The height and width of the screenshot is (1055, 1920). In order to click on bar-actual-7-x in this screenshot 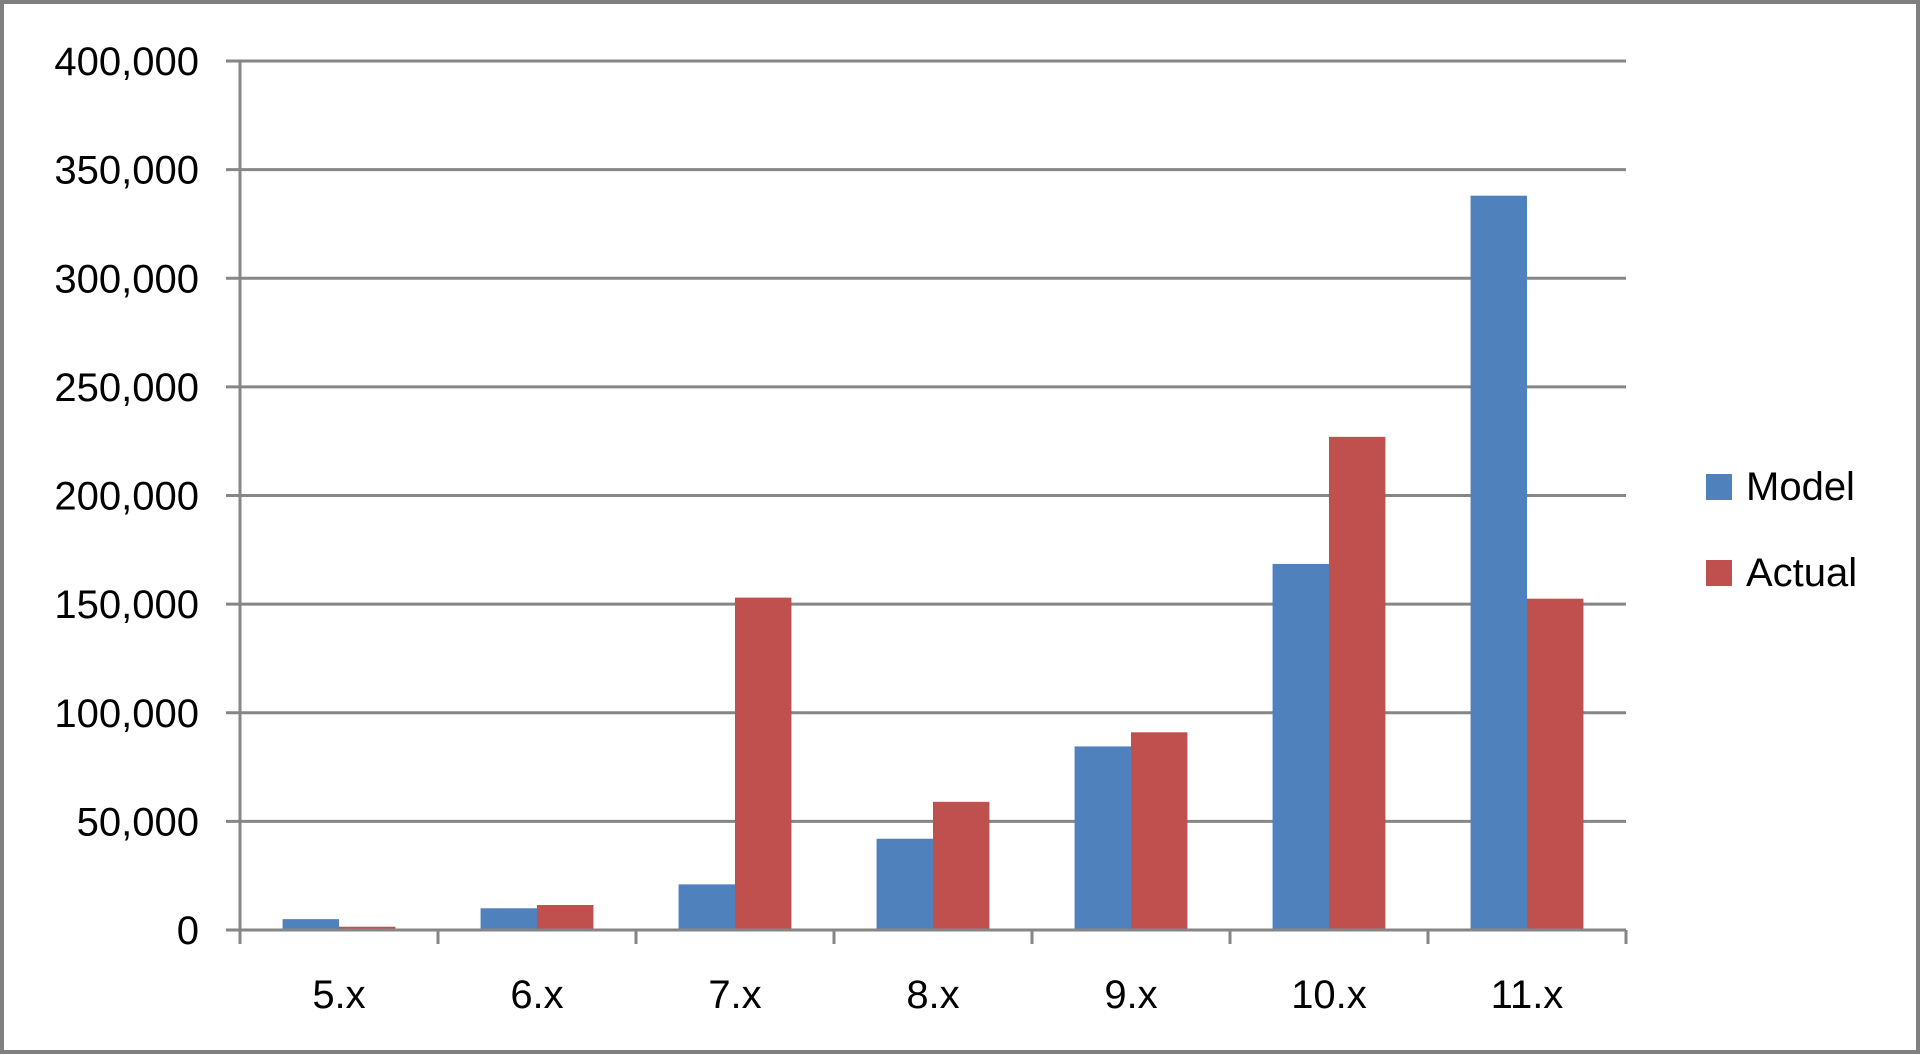, I will do `click(763, 763)`.